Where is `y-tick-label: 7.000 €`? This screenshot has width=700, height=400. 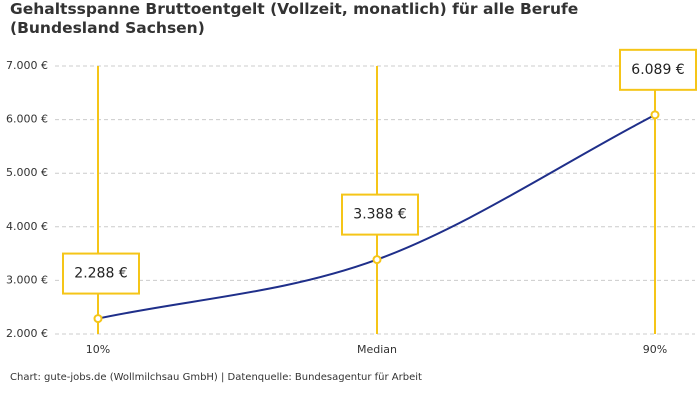 y-tick-label: 7.000 € is located at coordinates (27, 65).